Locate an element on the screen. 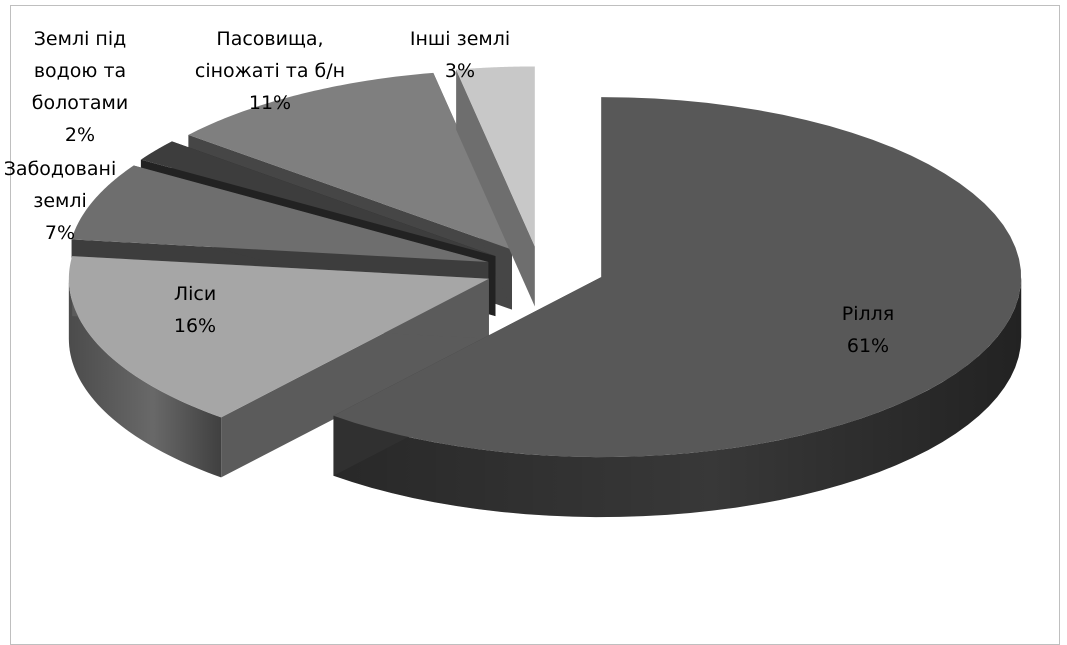 The image size is (1067, 645). data-label-3: Забодовані землі 7% is located at coordinates (60, 201).